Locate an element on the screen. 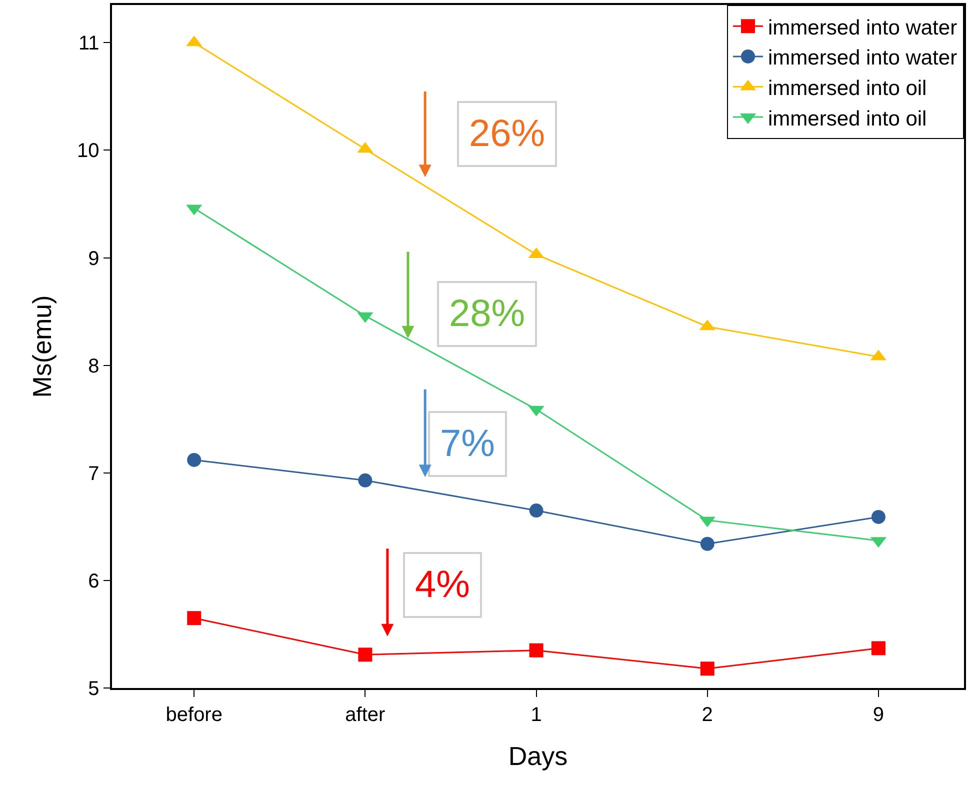  y-tick-label: 9 is located at coordinates (94, 259).